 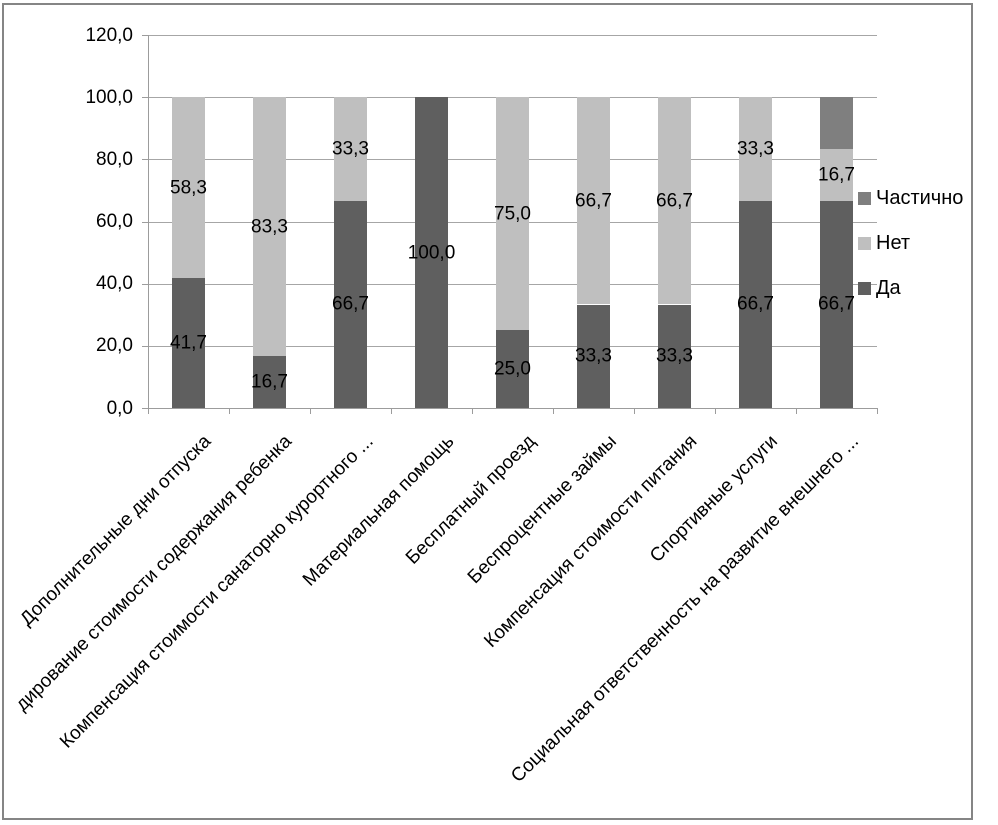 I want to click on x-axis-line, so click(x=509, y=408).